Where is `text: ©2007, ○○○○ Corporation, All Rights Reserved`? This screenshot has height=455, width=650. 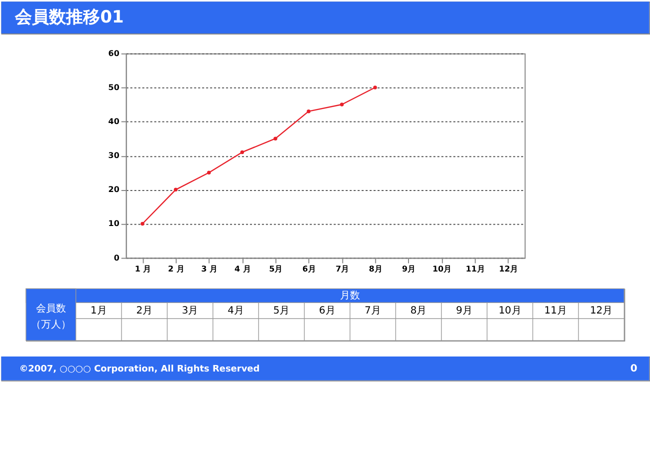
text: ©2007, ○○○○ Corporation, All Rights Reserved is located at coordinates (139, 369).